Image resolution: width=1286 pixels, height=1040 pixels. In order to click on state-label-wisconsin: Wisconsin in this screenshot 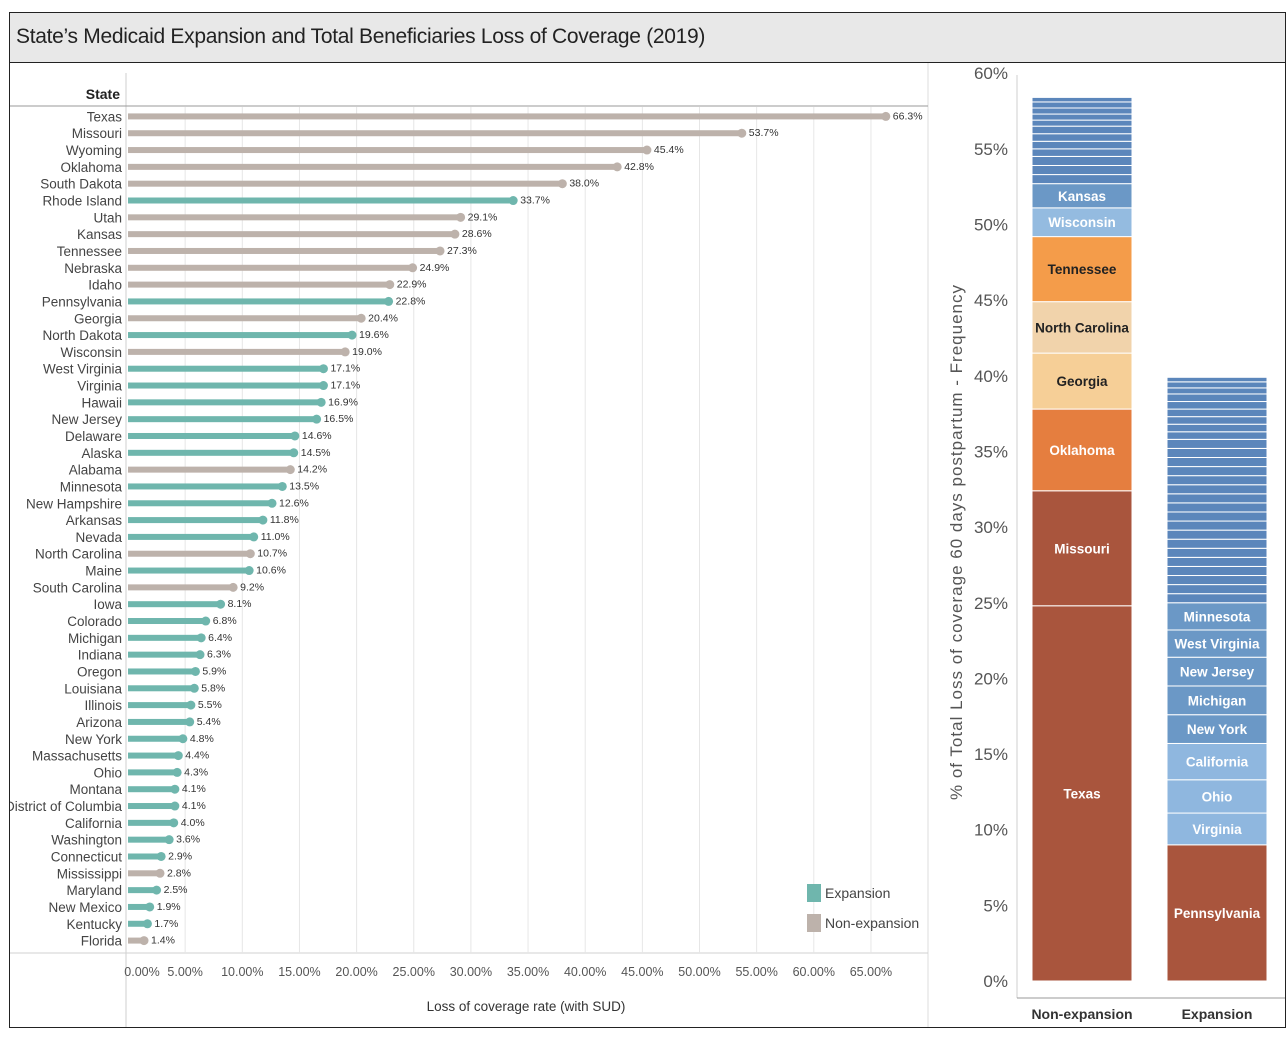, I will do `click(91, 352)`.